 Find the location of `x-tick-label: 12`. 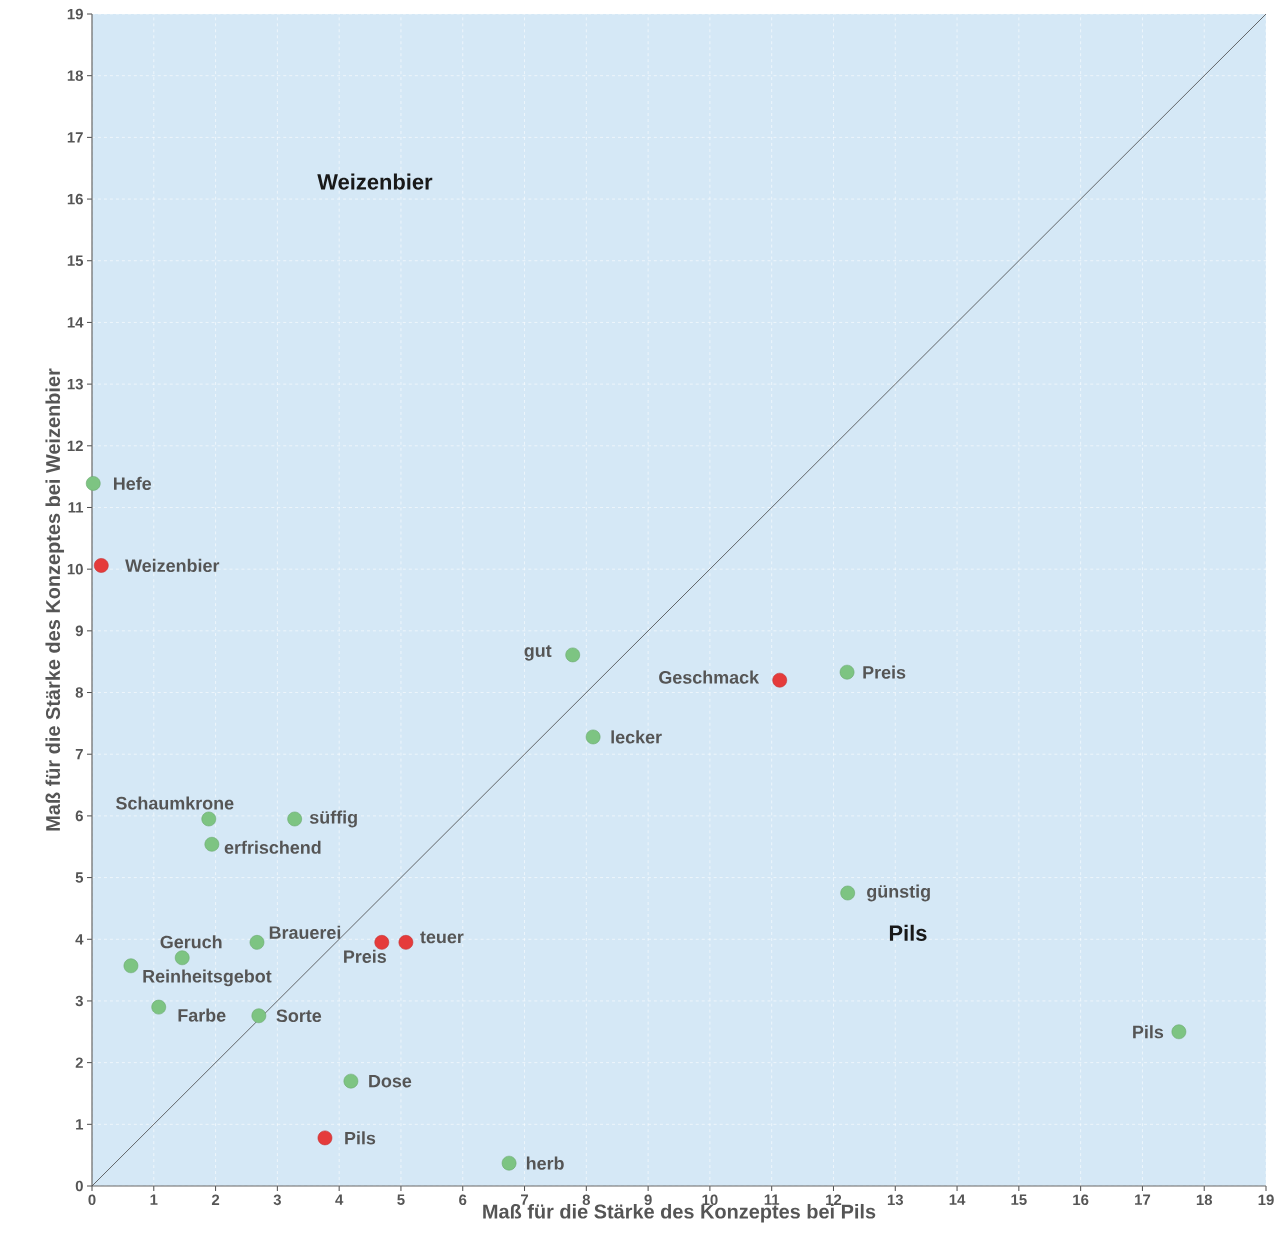

x-tick-label: 12 is located at coordinates (834, 1199).